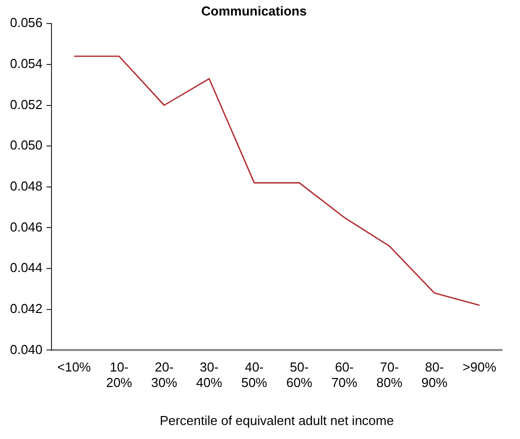 The height and width of the screenshot is (439, 520). Describe the element at coordinates (26, 349) in the screenshot. I see `y-tick-label: 0.040` at that location.